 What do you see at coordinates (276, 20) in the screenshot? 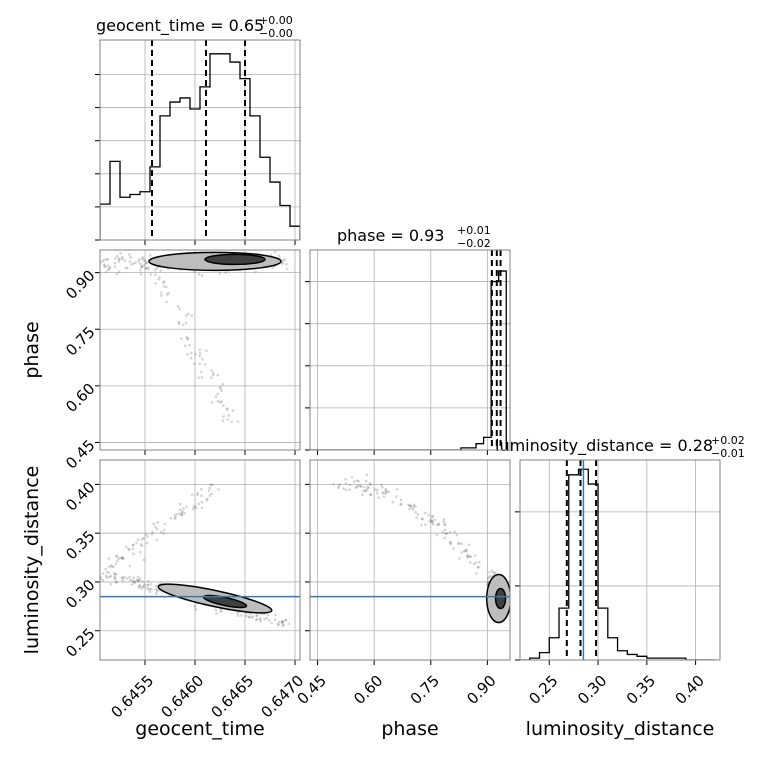
I see `title-geocent-time-plus: +0.00` at bounding box center [276, 20].